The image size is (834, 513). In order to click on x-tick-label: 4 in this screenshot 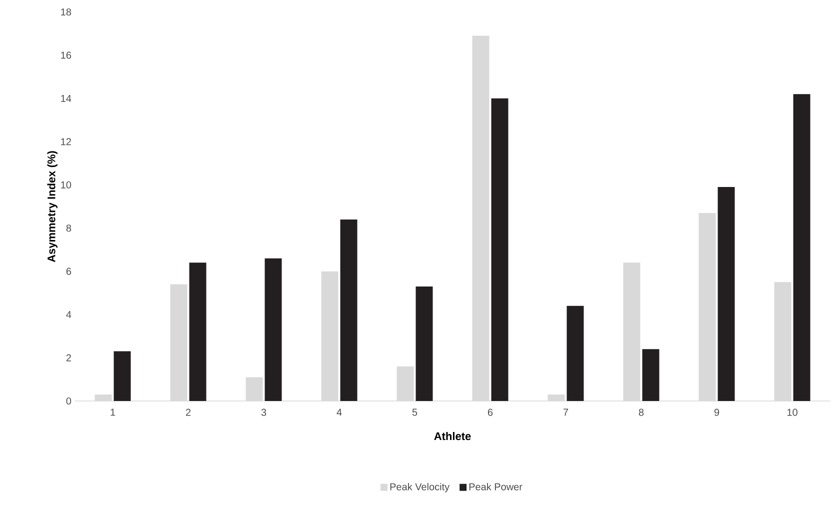, I will do `click(339, 412)`.